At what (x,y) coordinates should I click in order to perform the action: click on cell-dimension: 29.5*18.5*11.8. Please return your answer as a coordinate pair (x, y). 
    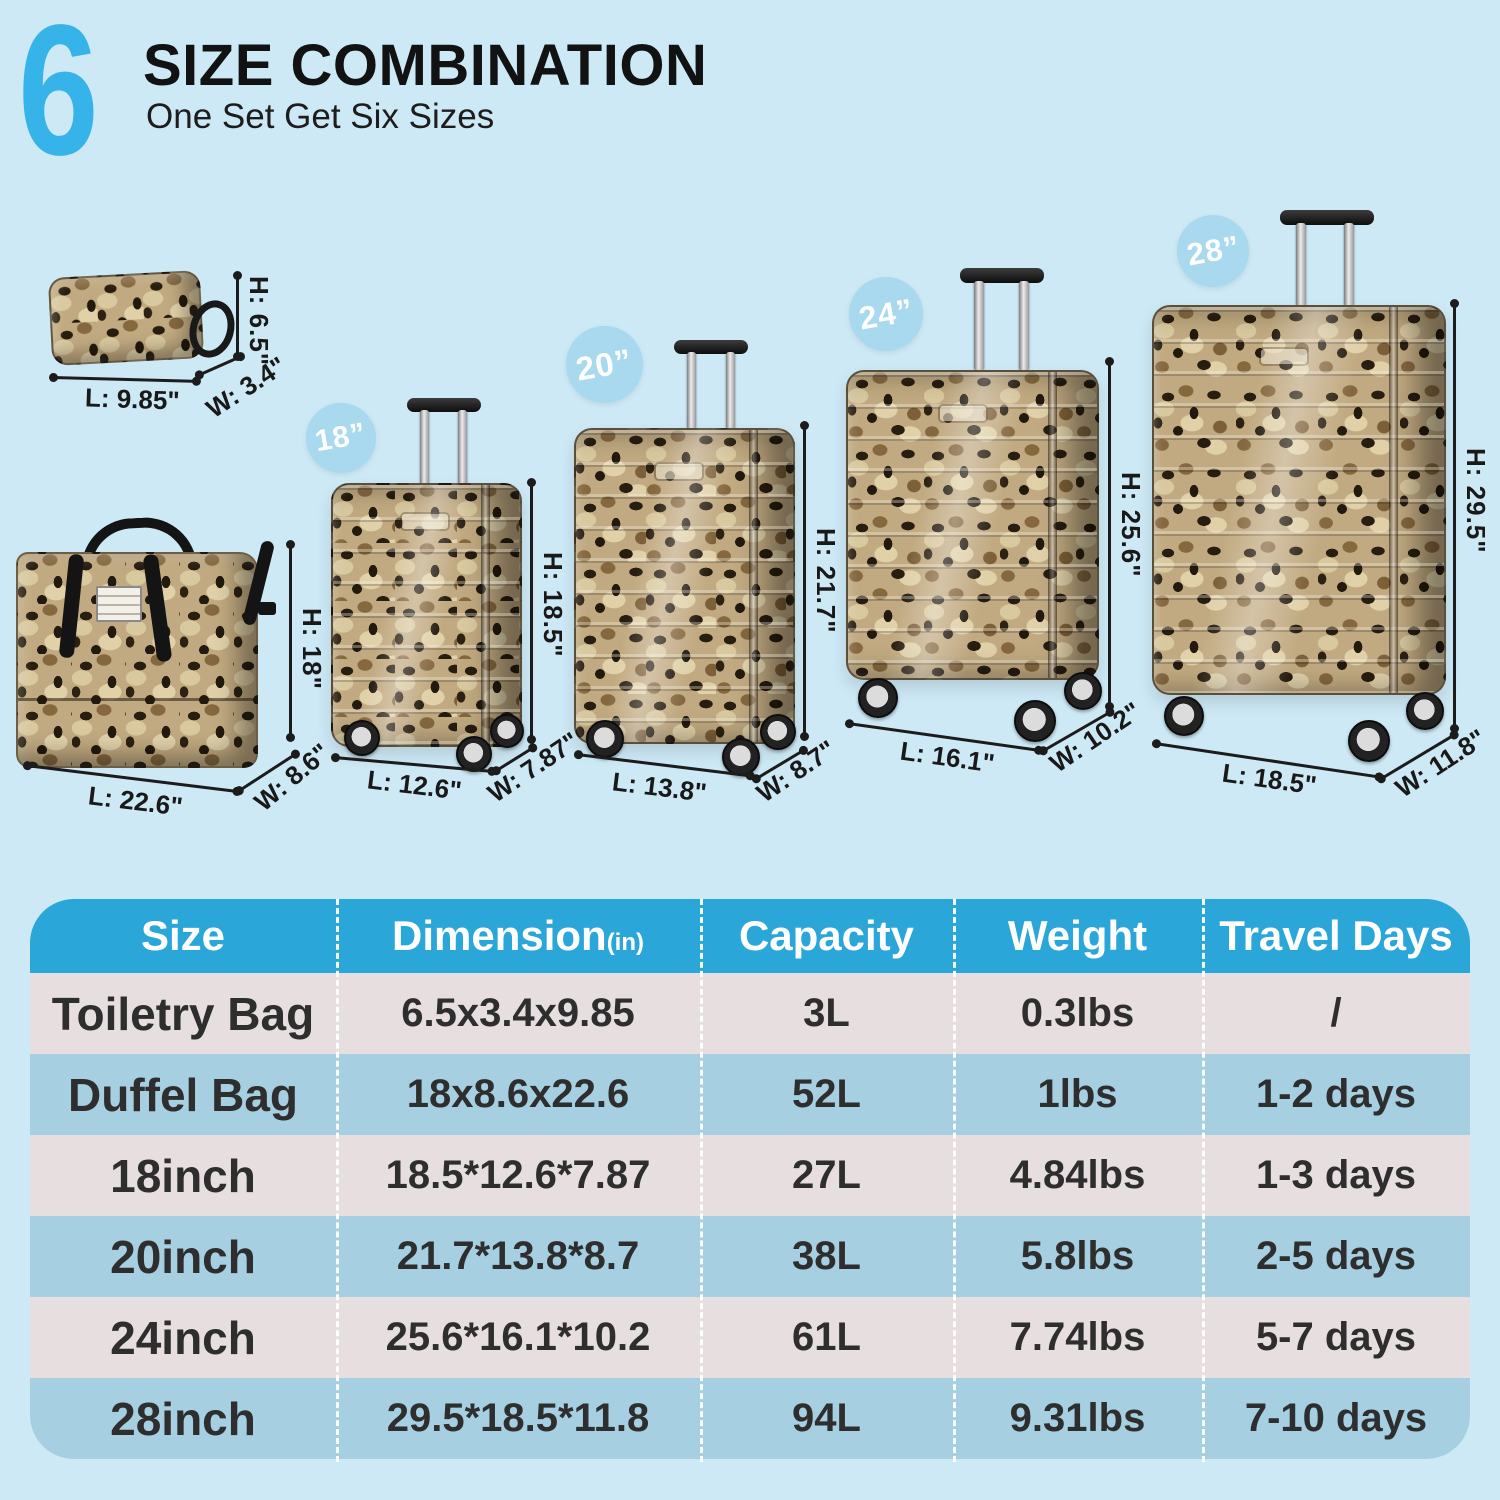
    Looking at the image, I should click on (518, 1418).